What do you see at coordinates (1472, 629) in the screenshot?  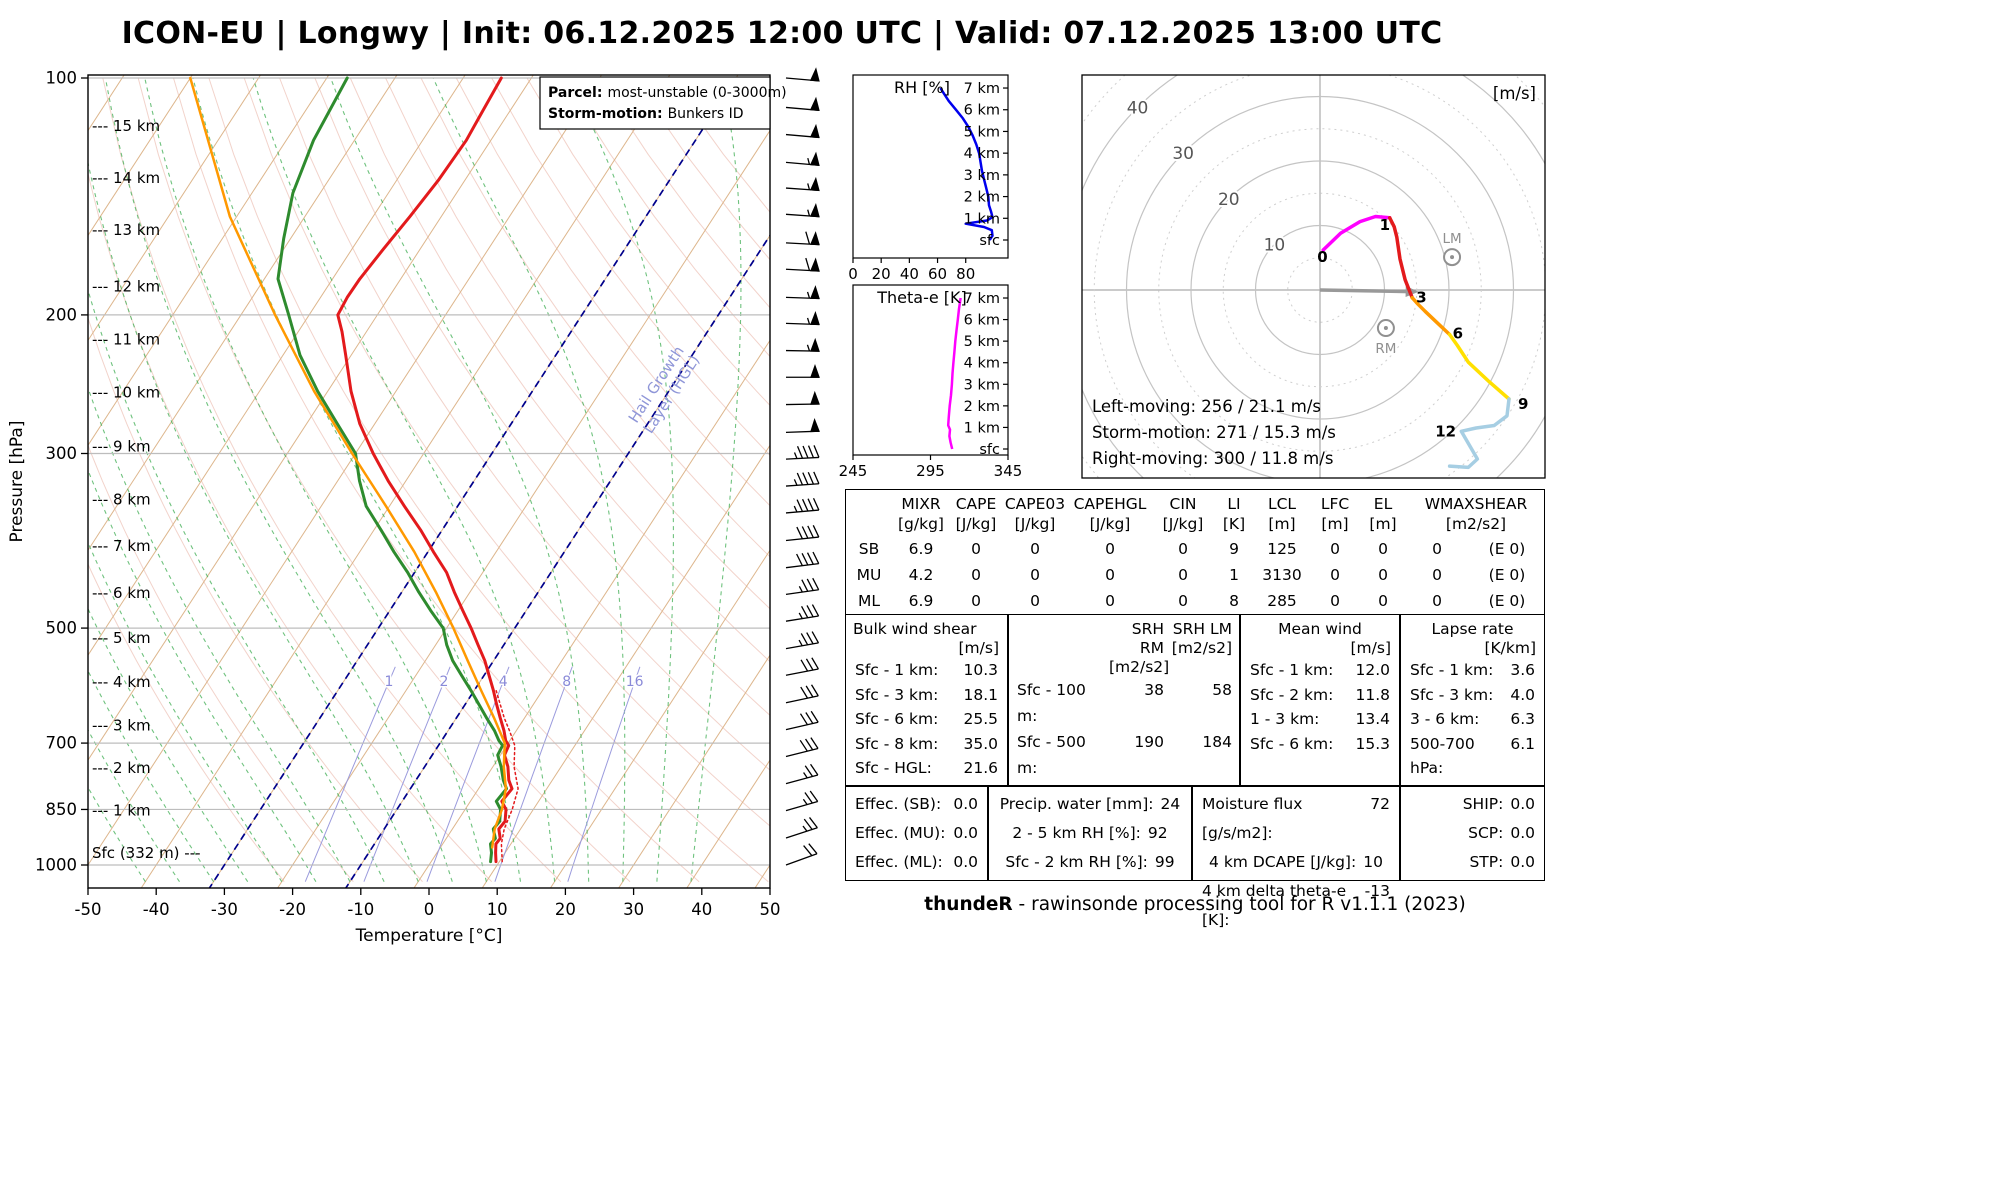 I see `lapse-rate-title: Lapse rate` at bounding box center [1472, 629].